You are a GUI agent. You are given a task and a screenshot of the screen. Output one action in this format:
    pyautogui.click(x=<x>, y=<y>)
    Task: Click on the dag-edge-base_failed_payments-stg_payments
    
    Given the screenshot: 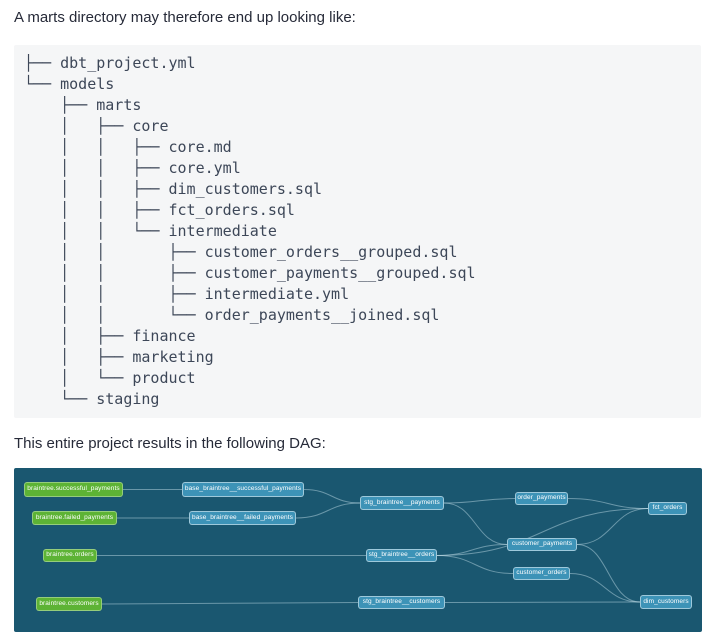 What is the action you would take?
    pyautogui.click(x=328, y=510)
    